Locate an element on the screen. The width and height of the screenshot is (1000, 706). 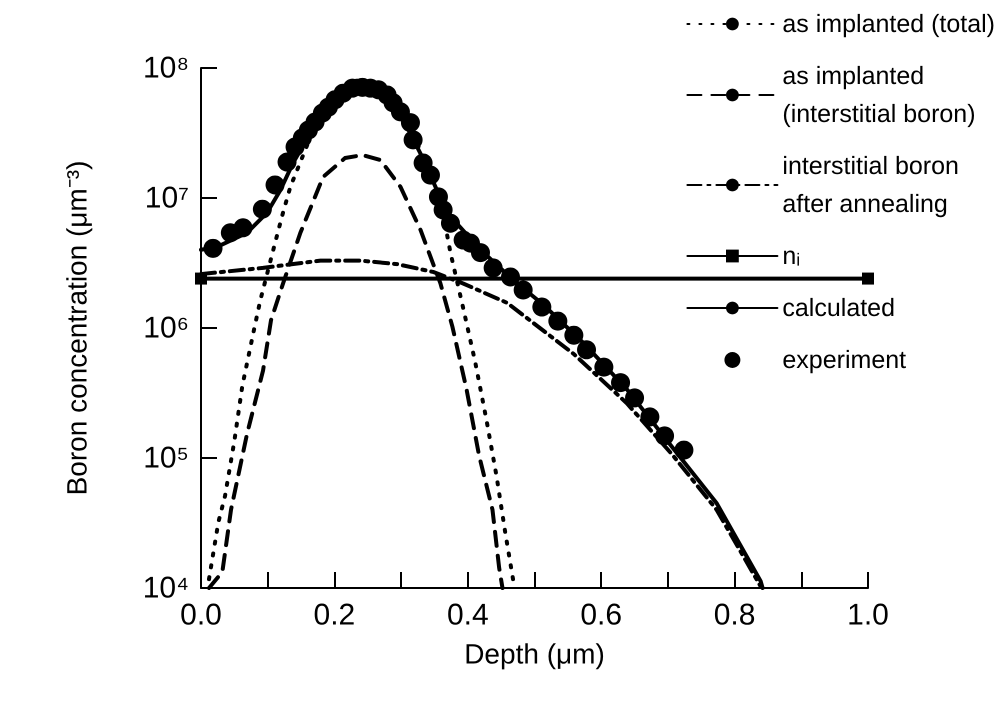
legend-label: experiment is located at coordinates (844, 360).